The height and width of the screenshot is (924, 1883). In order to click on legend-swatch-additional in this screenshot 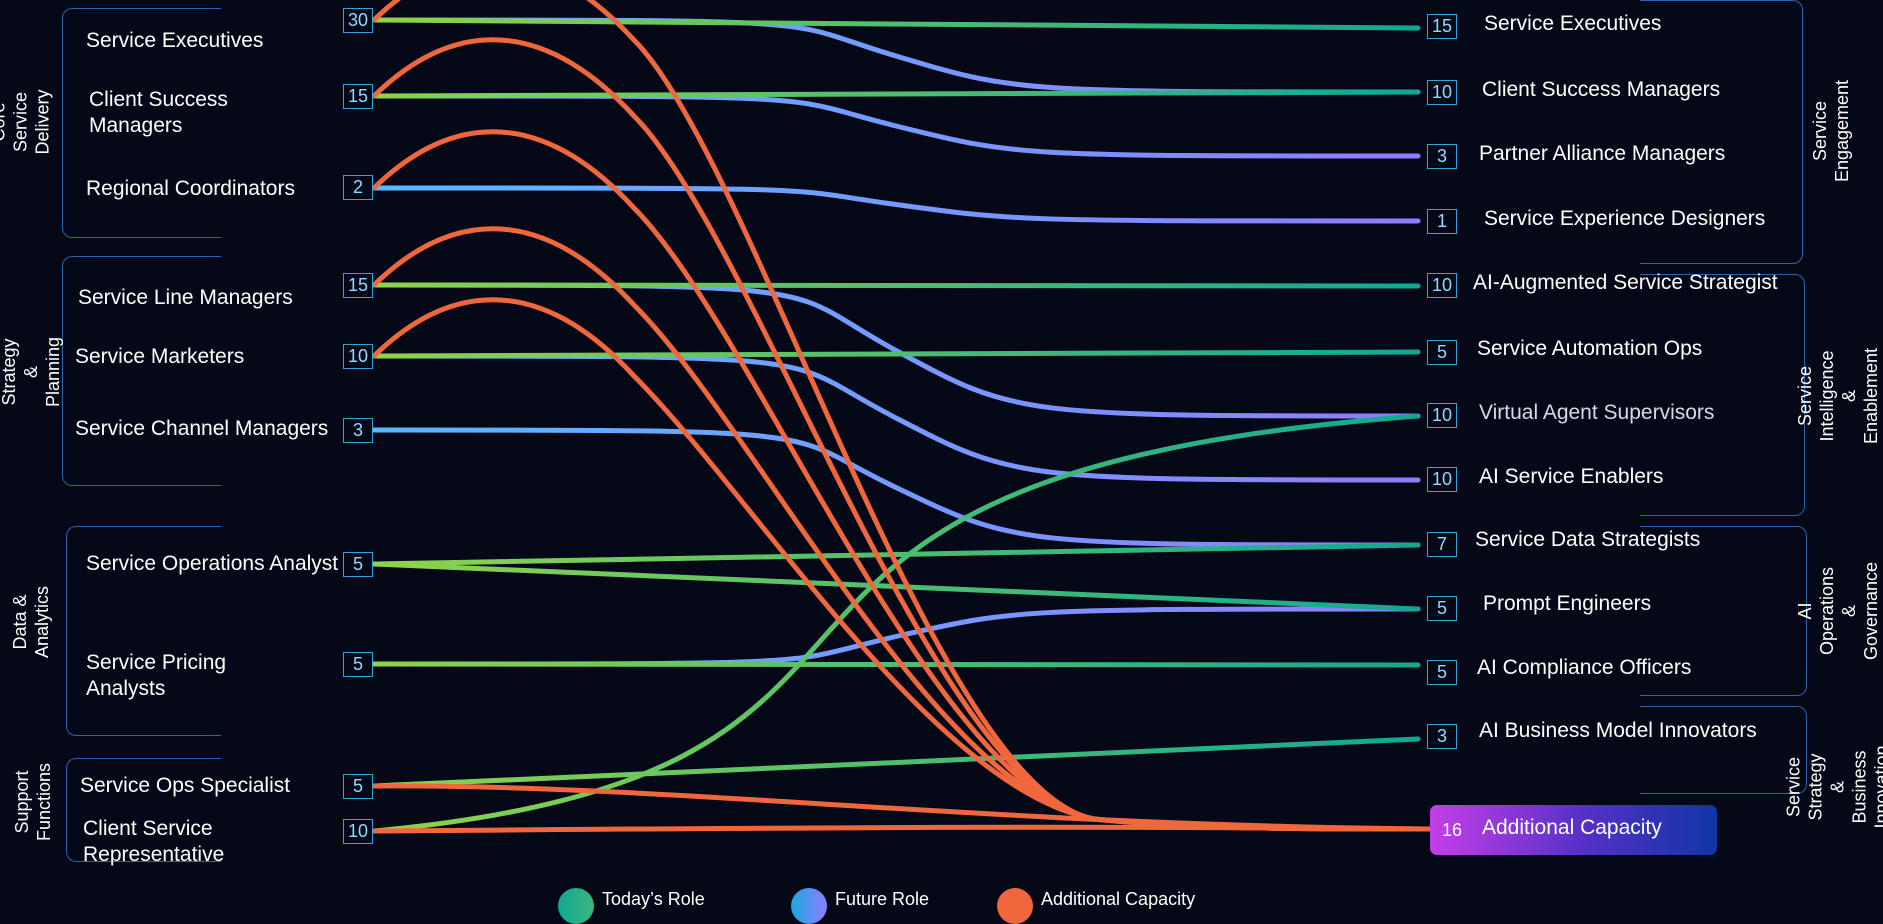, I will do `click(1015, 906)`.